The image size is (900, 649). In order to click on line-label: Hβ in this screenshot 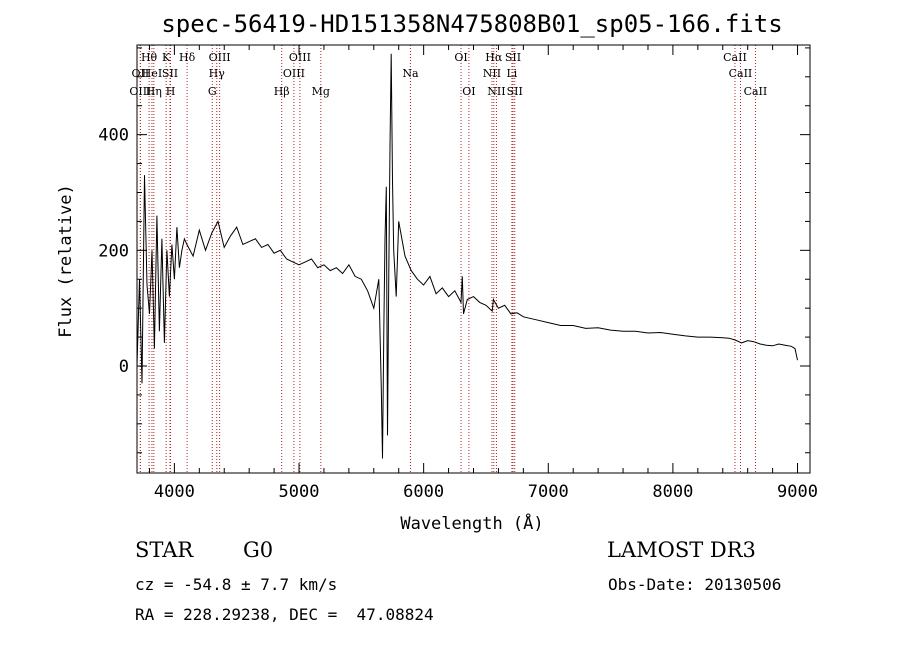, I will do `click(282, 91)`.